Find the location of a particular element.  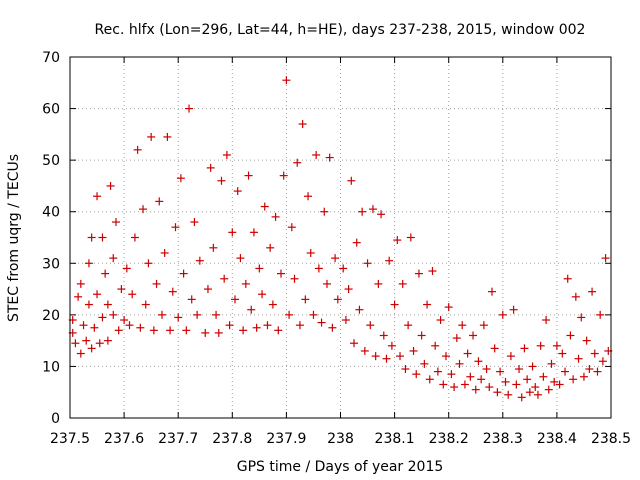

x-tick-label: 237.8 is located at coordinates (232, 439).